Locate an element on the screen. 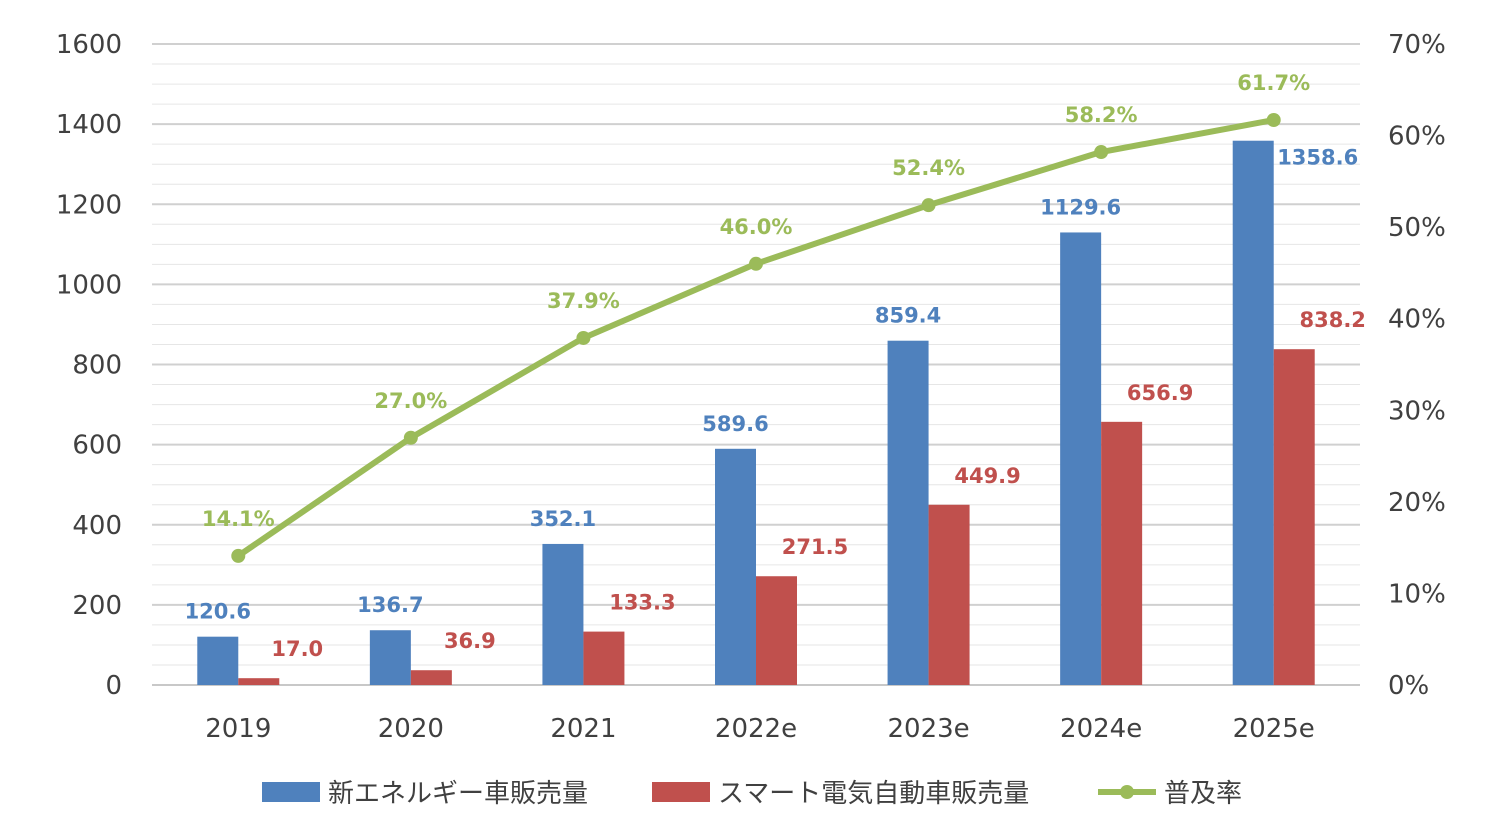 This screenshot has height=837, width=1500. rate-value-label: 27.0% is located at coordinates (410, 401).